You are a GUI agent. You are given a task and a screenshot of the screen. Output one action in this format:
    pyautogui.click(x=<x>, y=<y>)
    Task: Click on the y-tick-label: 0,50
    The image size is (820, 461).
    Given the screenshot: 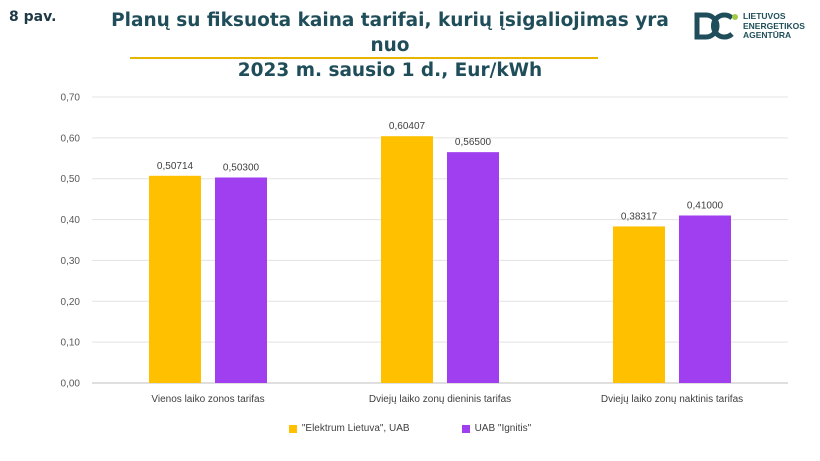 What is the action you would take?
    pyautogui.click(x=71, y=179)
    